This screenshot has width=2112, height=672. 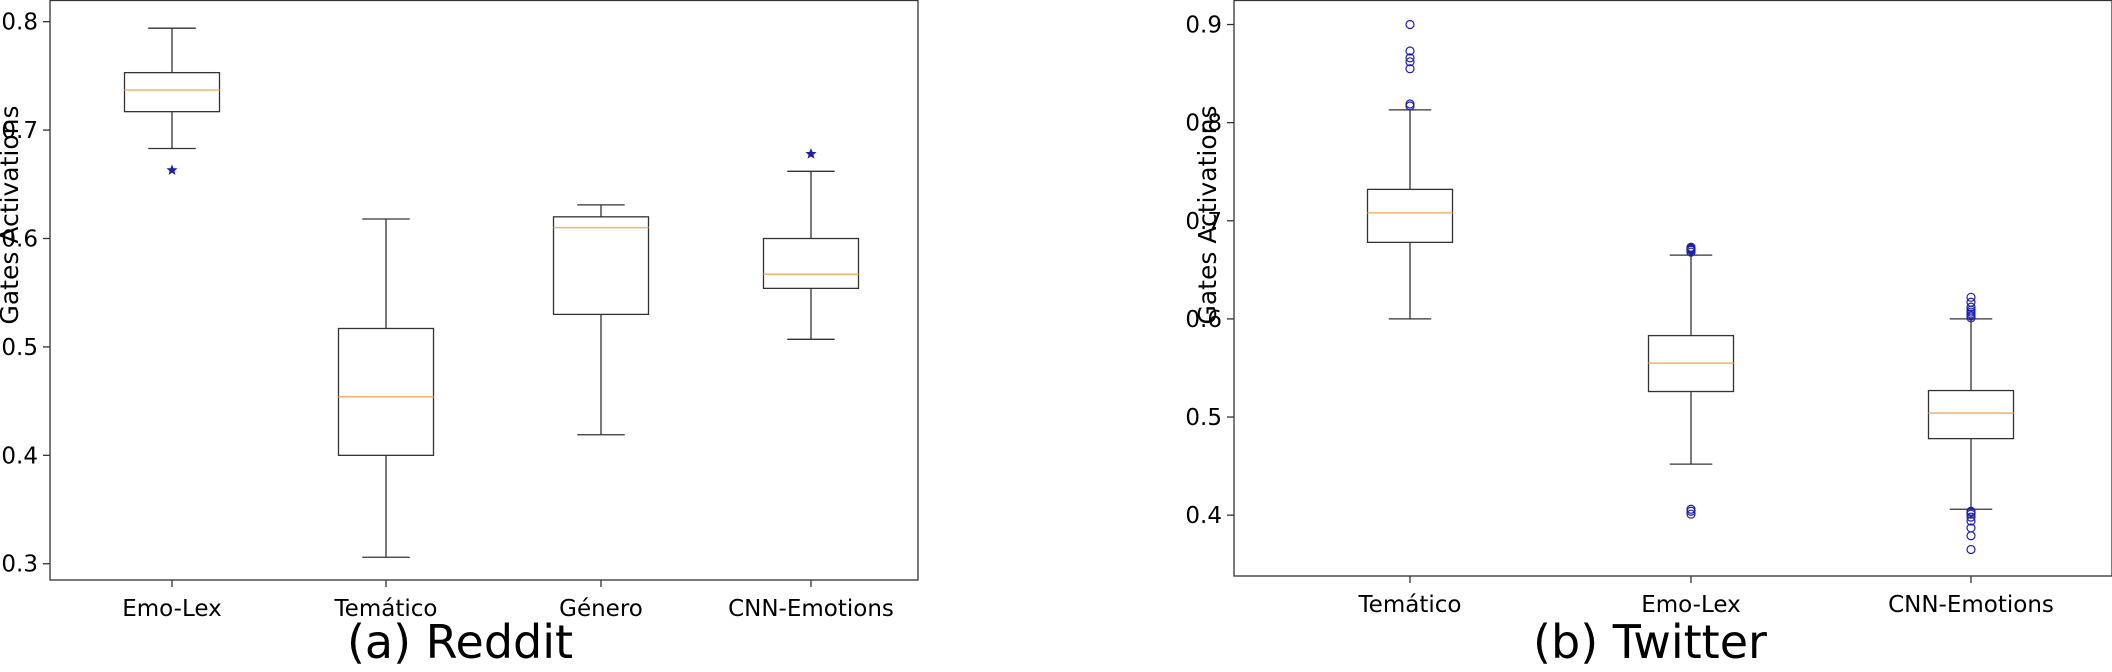 I want to click on panel-caption: (a) Reddit, so click(x=460, y=642).